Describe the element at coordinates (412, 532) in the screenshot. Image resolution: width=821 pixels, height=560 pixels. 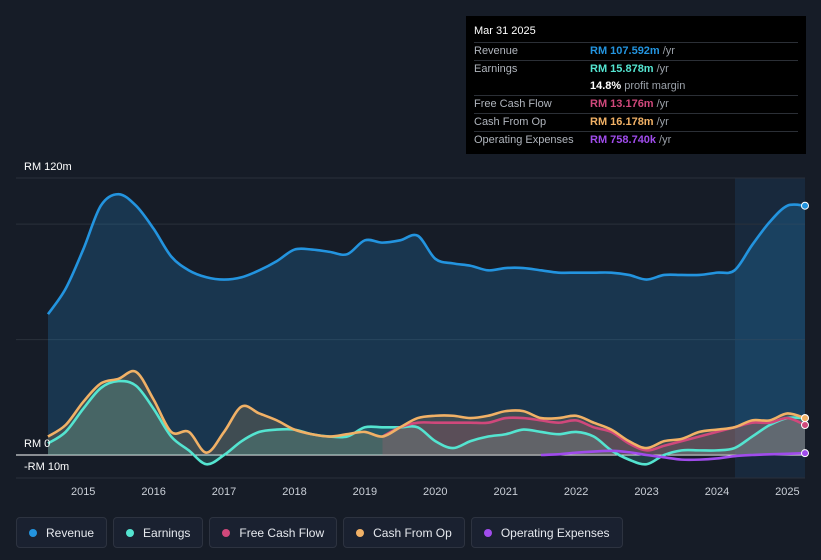
I see `legend-label: Cash From Op` at that location.